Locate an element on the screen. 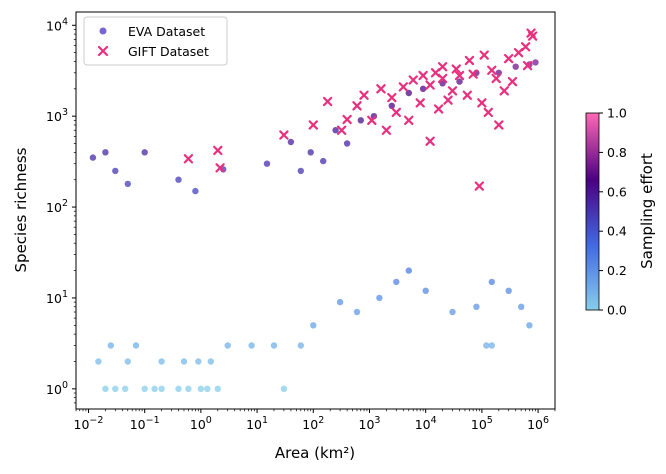 This screenshot has width=666, height=474. y-tick-label: 10³ is located at coordinates (57, 115).